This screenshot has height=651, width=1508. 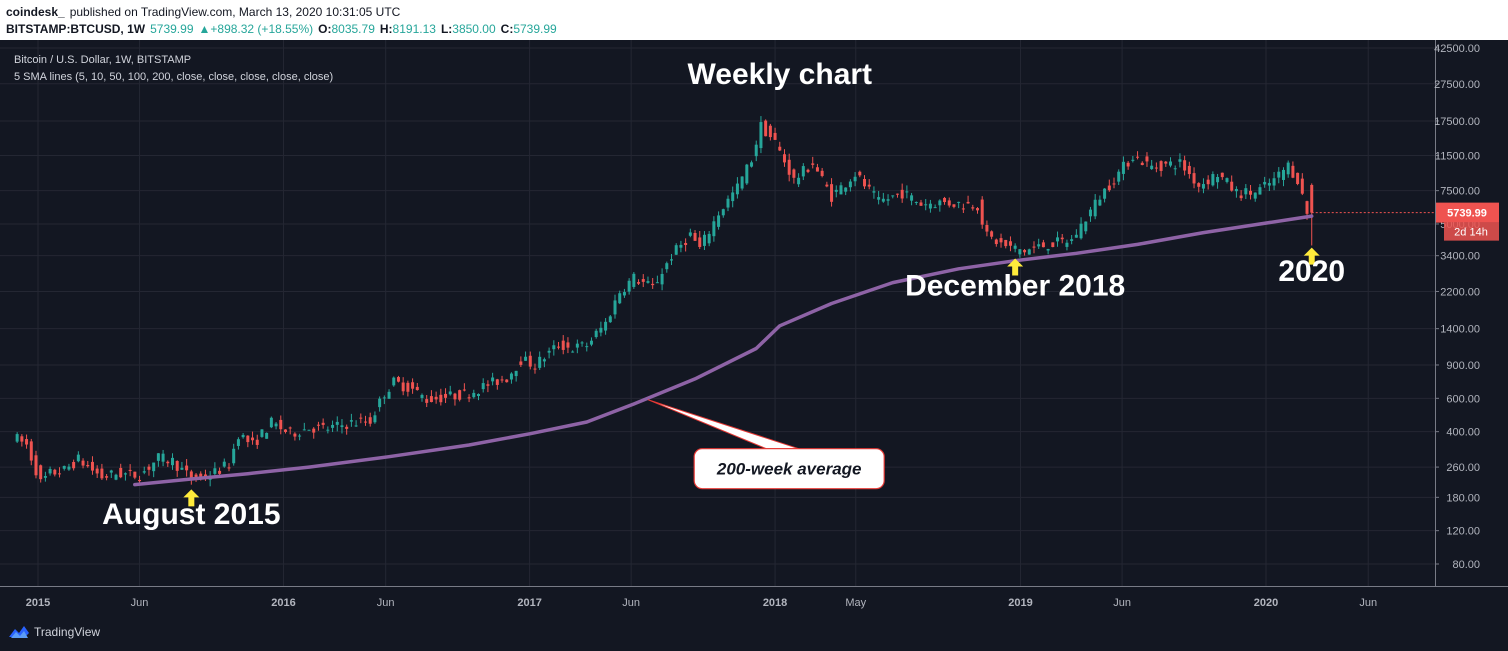 I want to click on open-value: 8035.79, so click(x=353, y=29).